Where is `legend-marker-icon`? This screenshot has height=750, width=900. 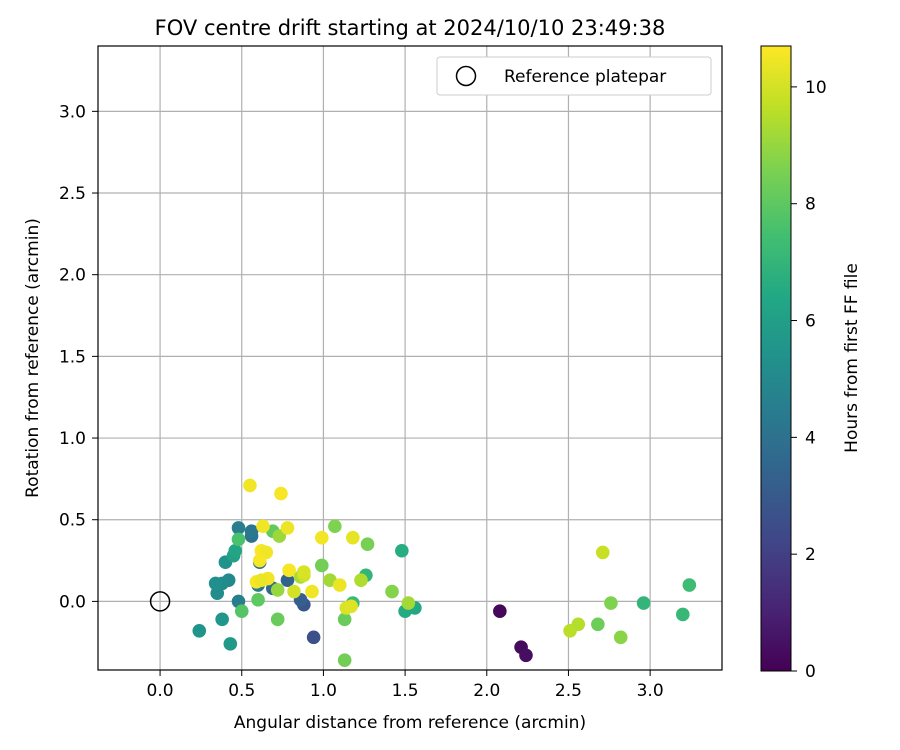 legend-marker-icon is located at coordinates (466, 76).